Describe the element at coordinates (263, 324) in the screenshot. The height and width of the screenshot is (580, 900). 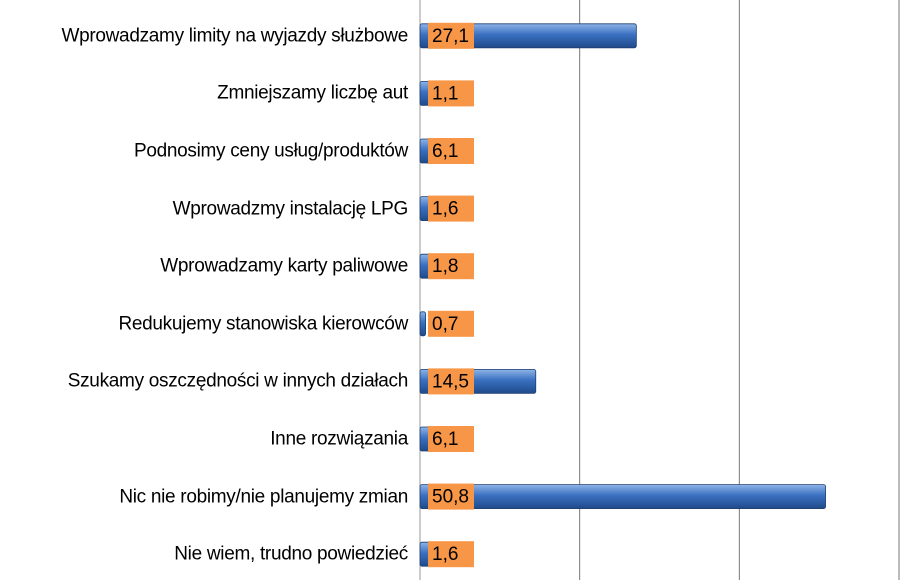
I see `category-label: Redukujemy stanowiska kierowców` at that location.